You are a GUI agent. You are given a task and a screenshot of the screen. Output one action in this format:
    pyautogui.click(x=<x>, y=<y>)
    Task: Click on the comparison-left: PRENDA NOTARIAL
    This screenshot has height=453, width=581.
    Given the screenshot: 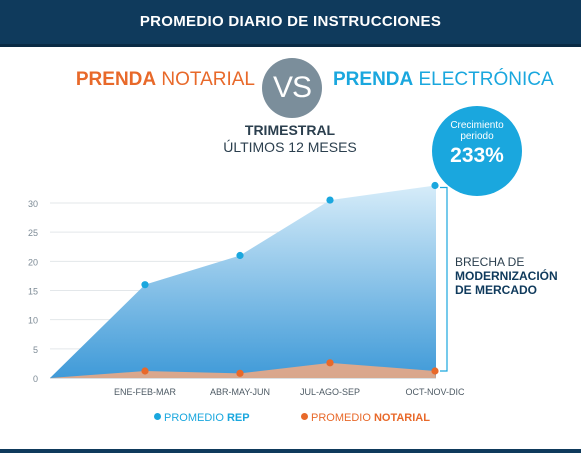 What is the action you would take?
    pyautogui.click(x=127, y=80)
    